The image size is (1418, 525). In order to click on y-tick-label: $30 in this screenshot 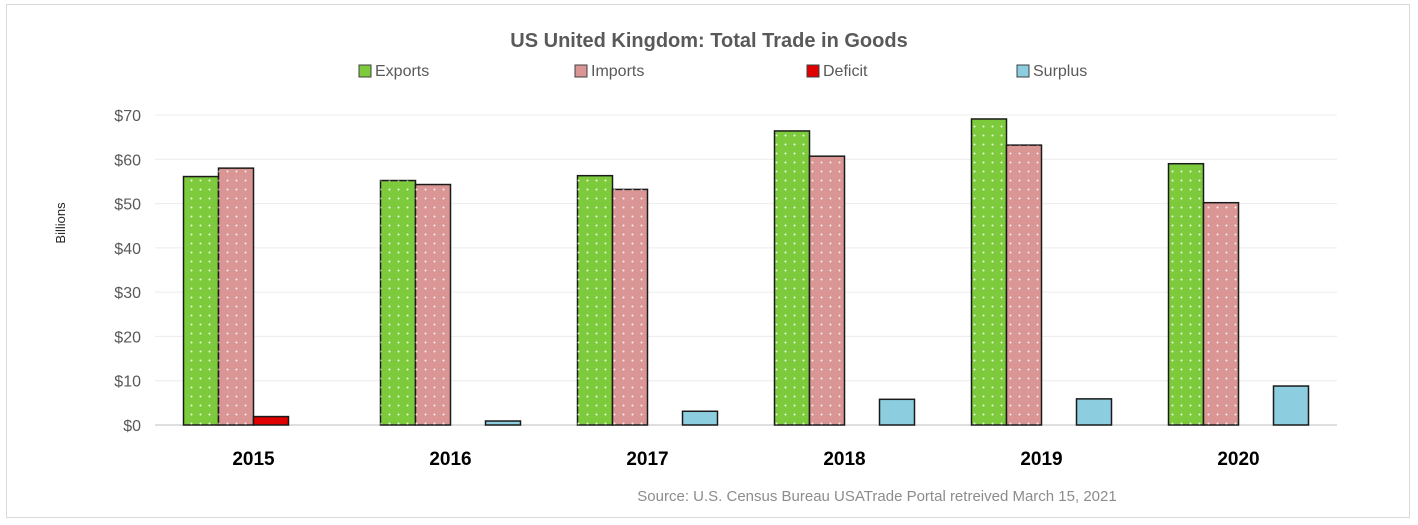, I will do `click(127, 293)`.